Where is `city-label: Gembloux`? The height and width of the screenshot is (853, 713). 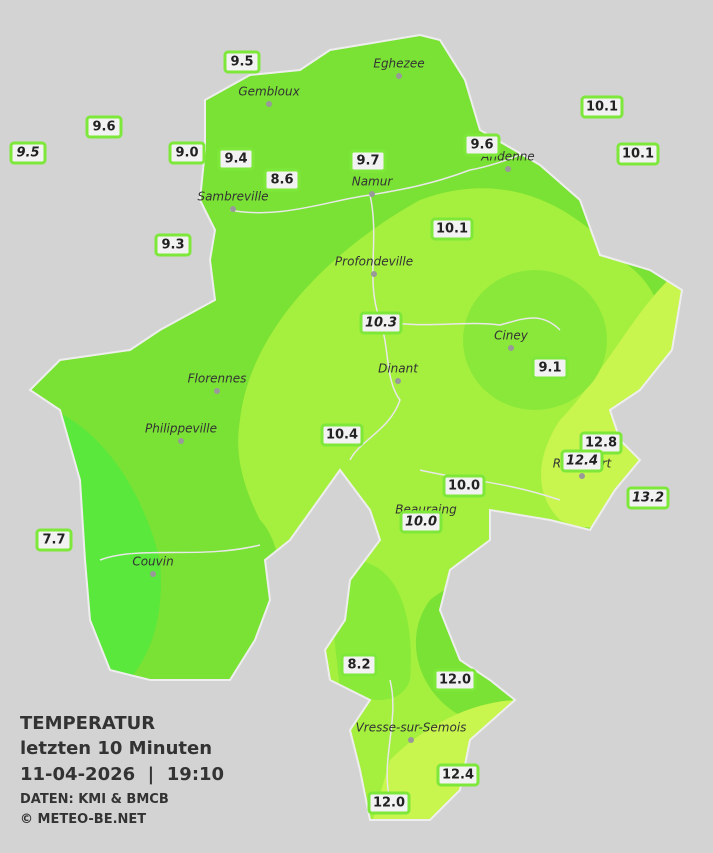
city-label: Gembloux is located at coordinates (269, 92).